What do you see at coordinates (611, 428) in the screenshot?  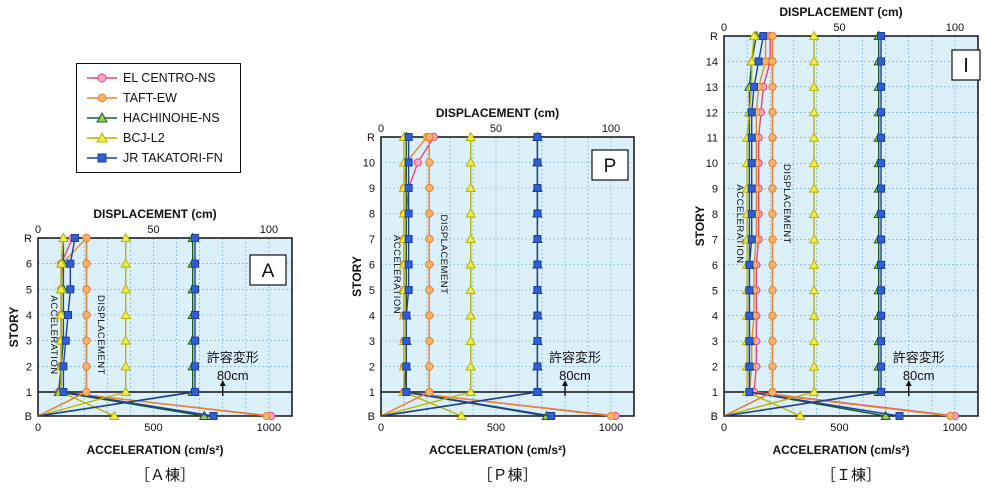 I see `bottom-tick-label: 1000` at bounding box center [611, 428].